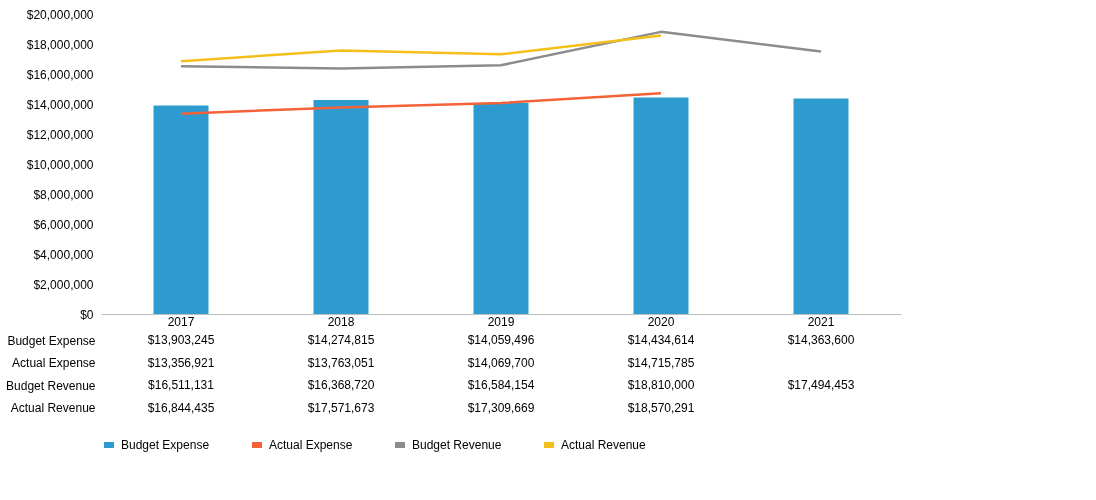 The width and height of the screenshot is (1096, 500). What do you see at coordinates (60, 134) in the screenshot?
I see `y-tick-label: $12,000,000` at bounding box center [60, 134].